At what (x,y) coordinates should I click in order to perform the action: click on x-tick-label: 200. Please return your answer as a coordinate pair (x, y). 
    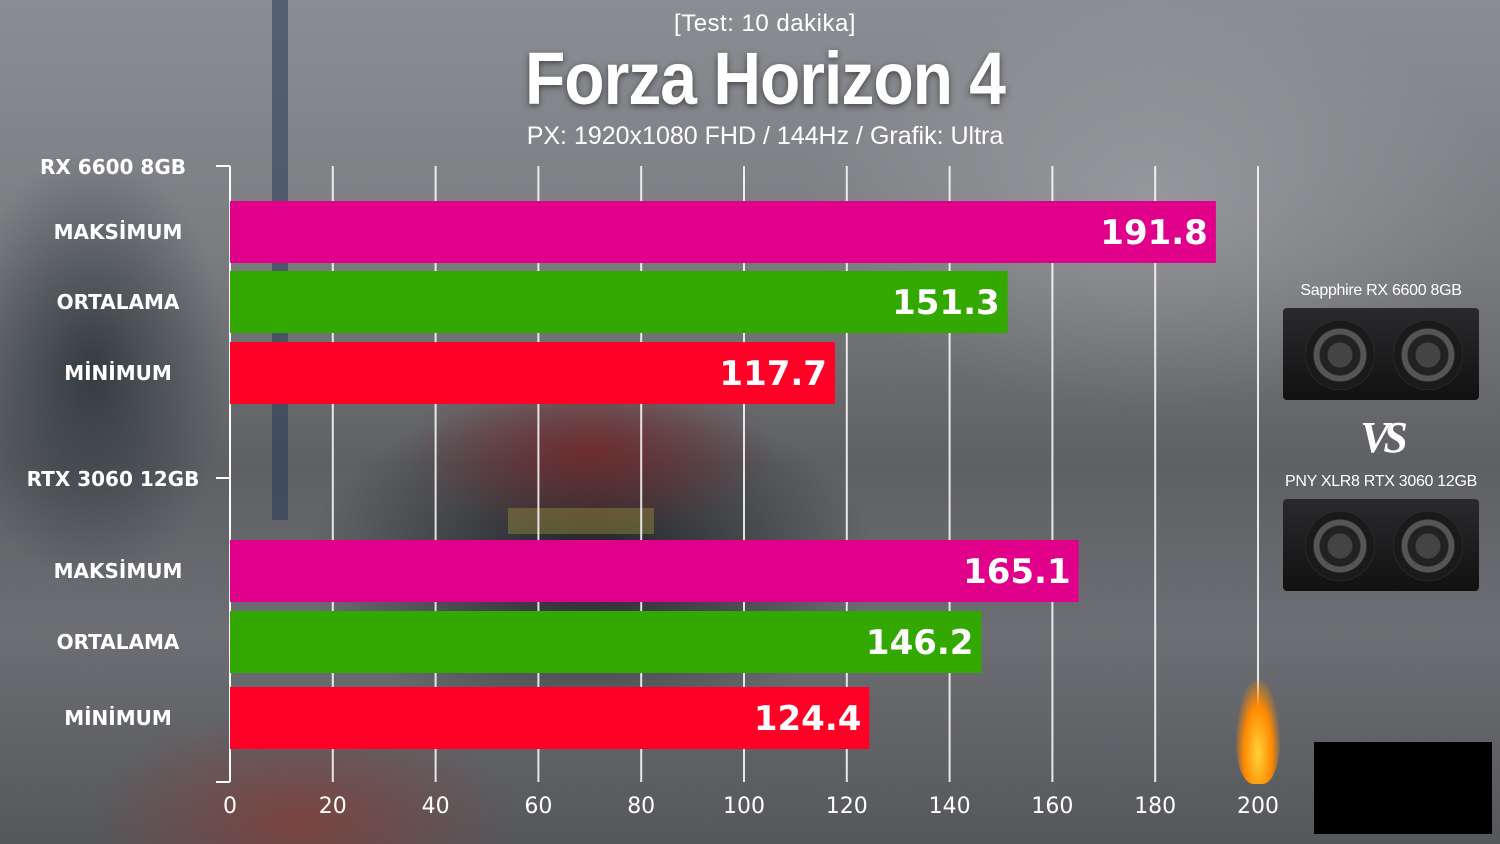
    Looking at the image, I should click on (1258, 806).